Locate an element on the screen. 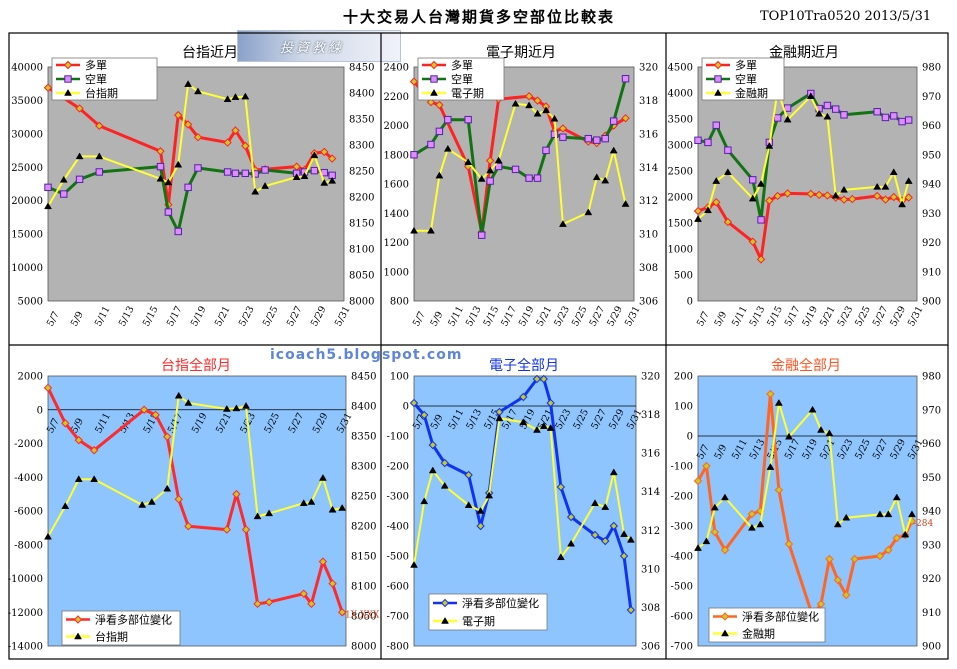 The height and width of the screenshot is (669, 957). chart-title: 金融全部月 is located at coordinates (806, 365).